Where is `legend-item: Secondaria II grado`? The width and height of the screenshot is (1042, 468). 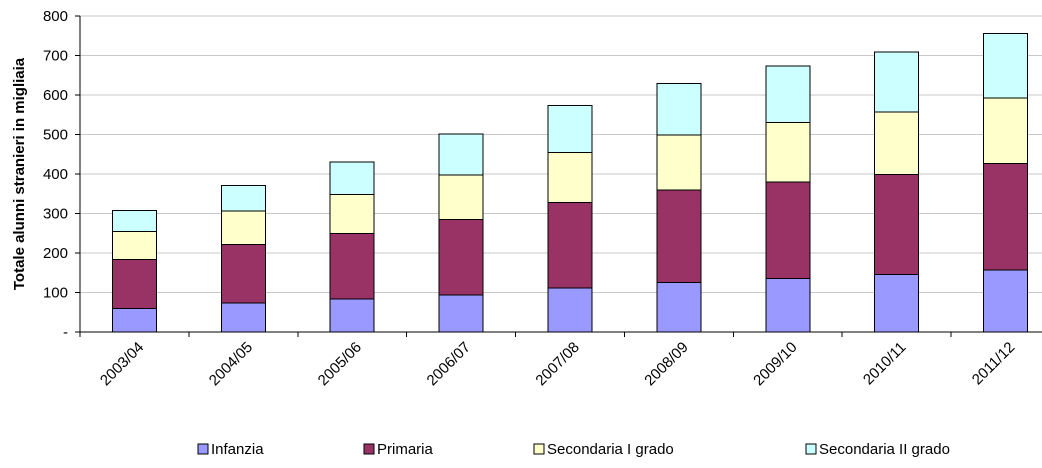 legend-item: Secondaria II grado is located at coordinates (877, 449).